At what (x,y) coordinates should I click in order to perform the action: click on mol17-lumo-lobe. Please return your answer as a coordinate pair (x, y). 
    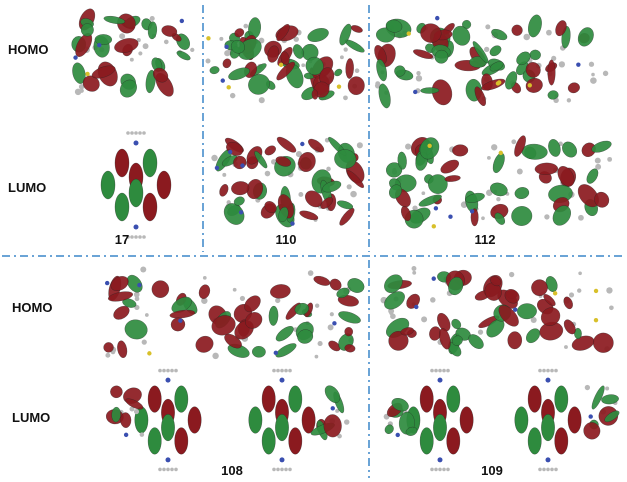
    Looking at the image, I should click on (150, 207).